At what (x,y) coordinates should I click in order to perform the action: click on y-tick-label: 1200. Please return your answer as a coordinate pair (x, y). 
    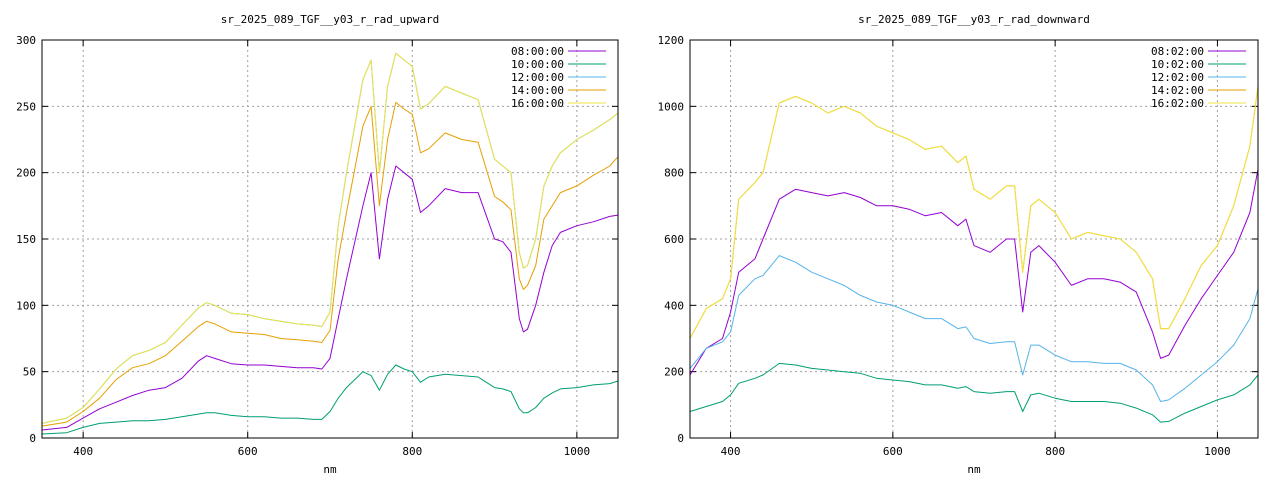
    Looking at the image, I should click on (671, 40).